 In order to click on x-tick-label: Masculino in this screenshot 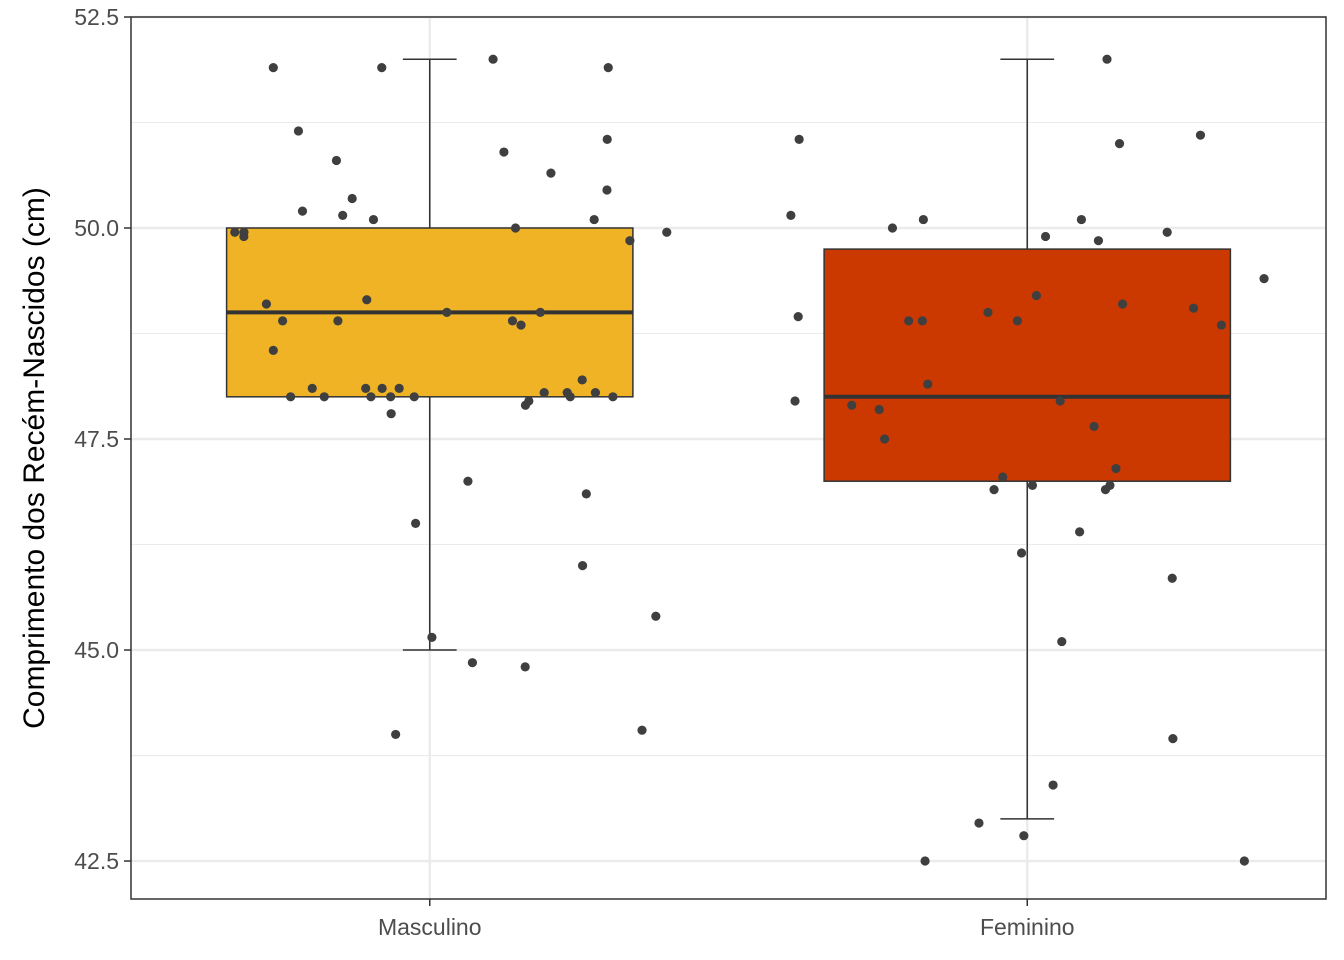, I will do `click(430, 927)`.